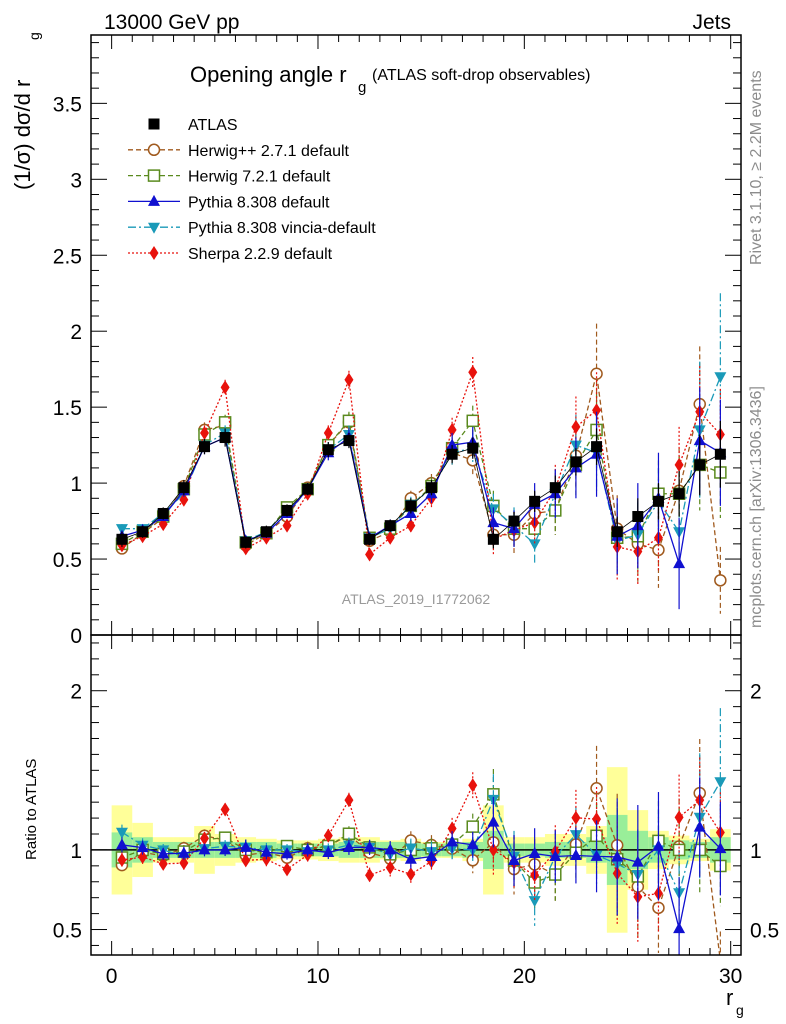  Describe the element at coordinates (67, 560) in the screenshot. I see `y-tick-label: 0.5` at that location.